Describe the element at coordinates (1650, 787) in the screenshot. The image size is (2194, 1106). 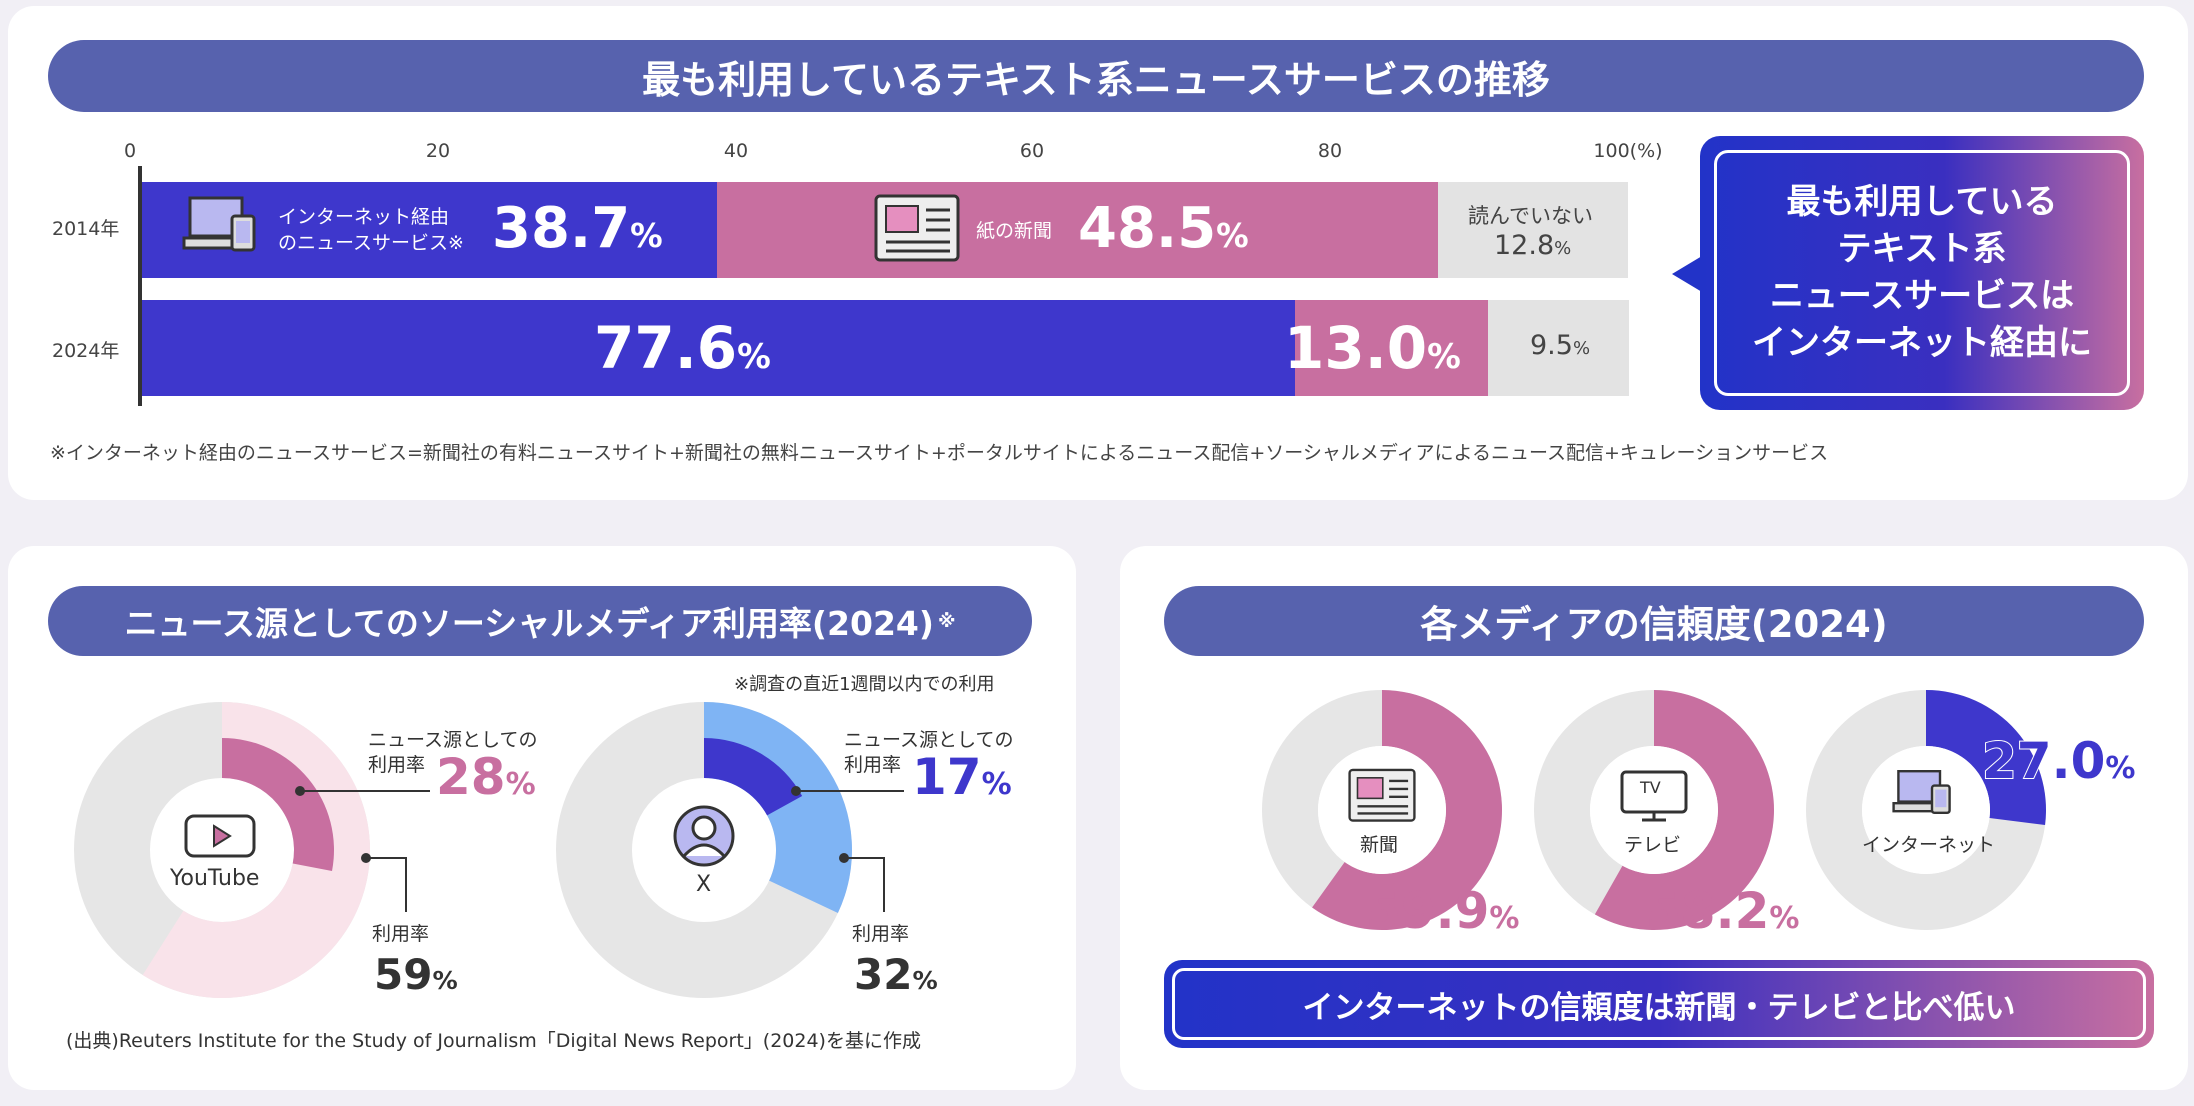
I see `tv-icon-text: TV` at that location.